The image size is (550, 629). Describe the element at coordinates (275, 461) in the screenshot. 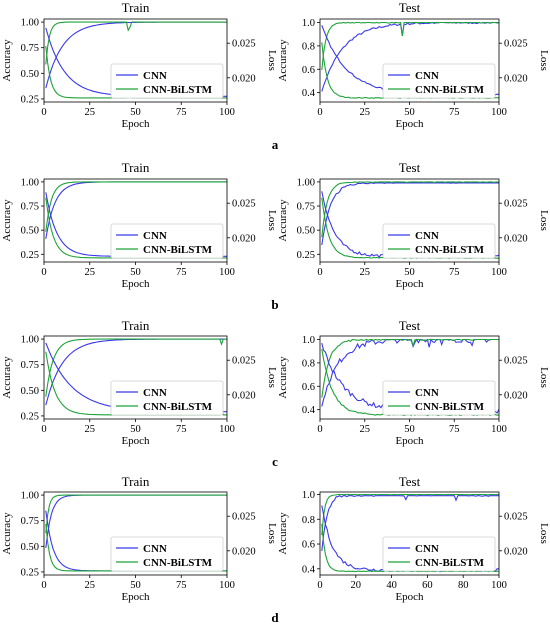

I see `row-label-c: c` at that location.